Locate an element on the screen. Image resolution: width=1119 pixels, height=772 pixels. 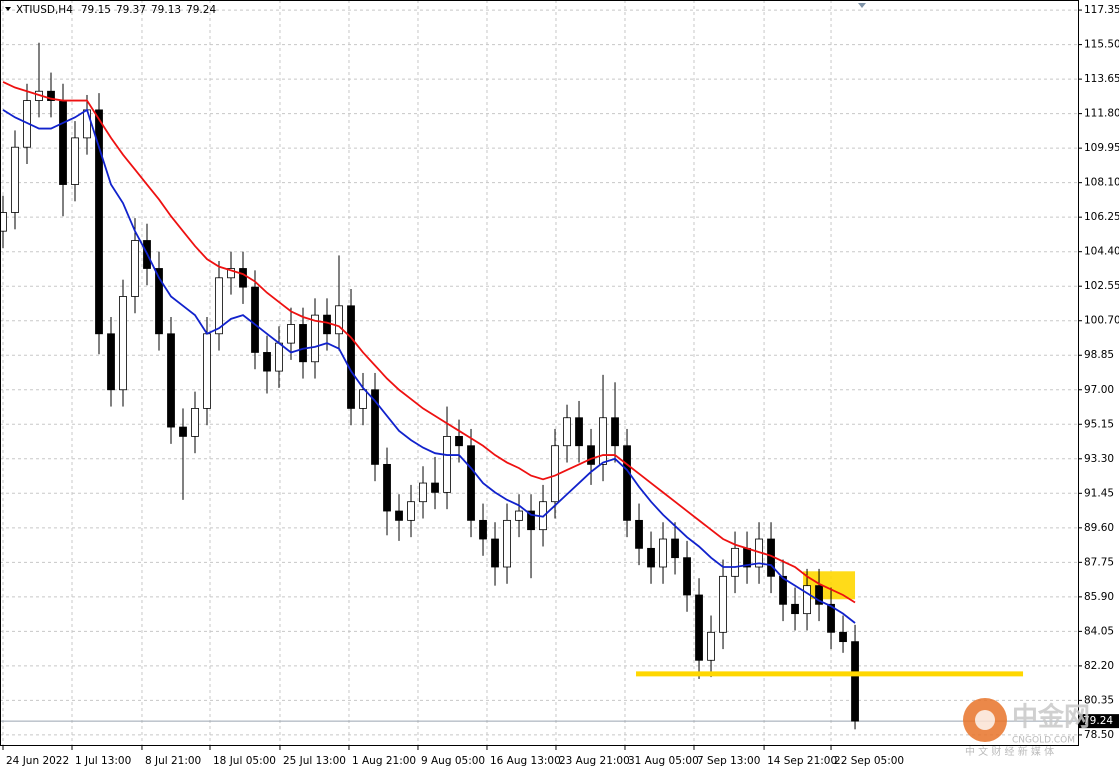
header-open: 79.15 is located at coordinates (96, 10).